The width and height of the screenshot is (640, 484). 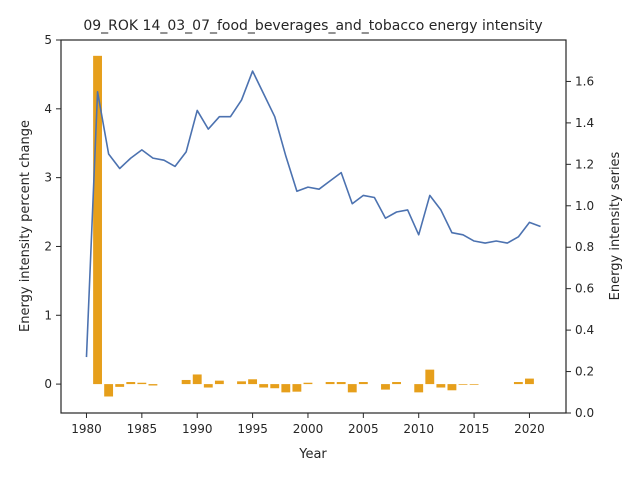 What do you see at coordinates (529, 382) in the screenshot?
I see `bar-2020` at bounding box center [529, 382].